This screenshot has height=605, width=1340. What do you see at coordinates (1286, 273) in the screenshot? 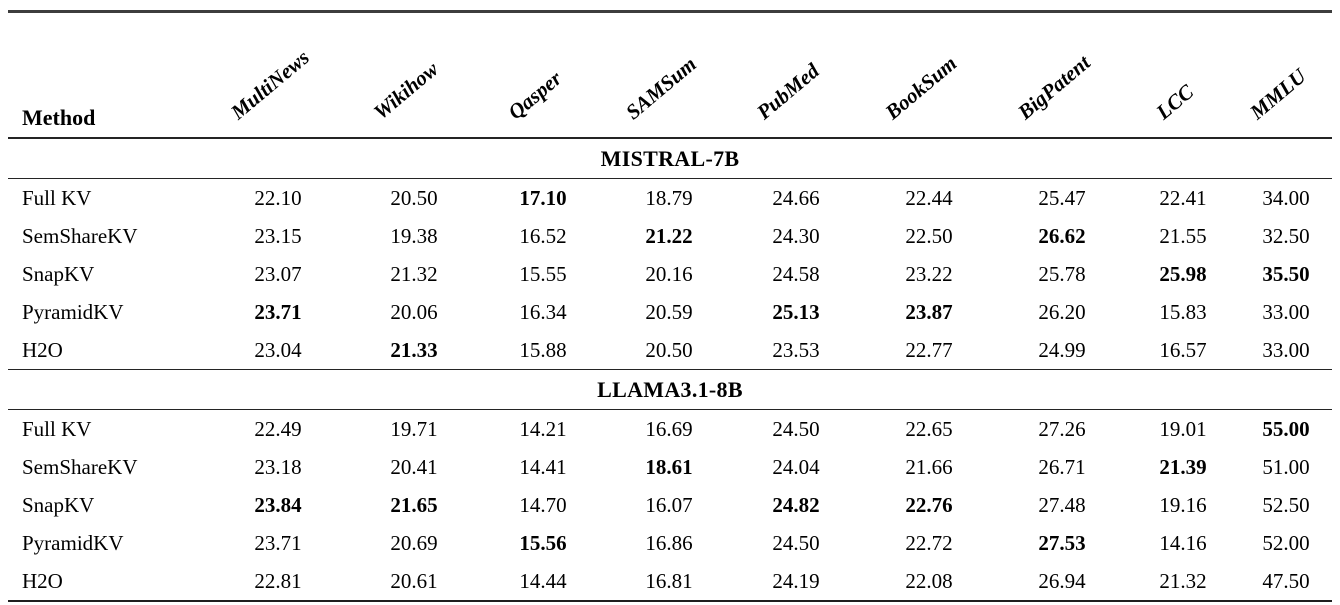
I see `value-cell: 35.50` at bounding box center [1286, 273].